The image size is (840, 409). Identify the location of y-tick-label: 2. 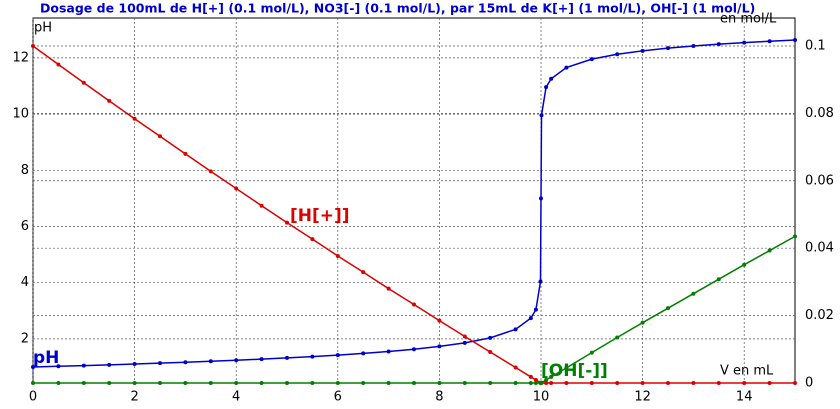
(25, 338).